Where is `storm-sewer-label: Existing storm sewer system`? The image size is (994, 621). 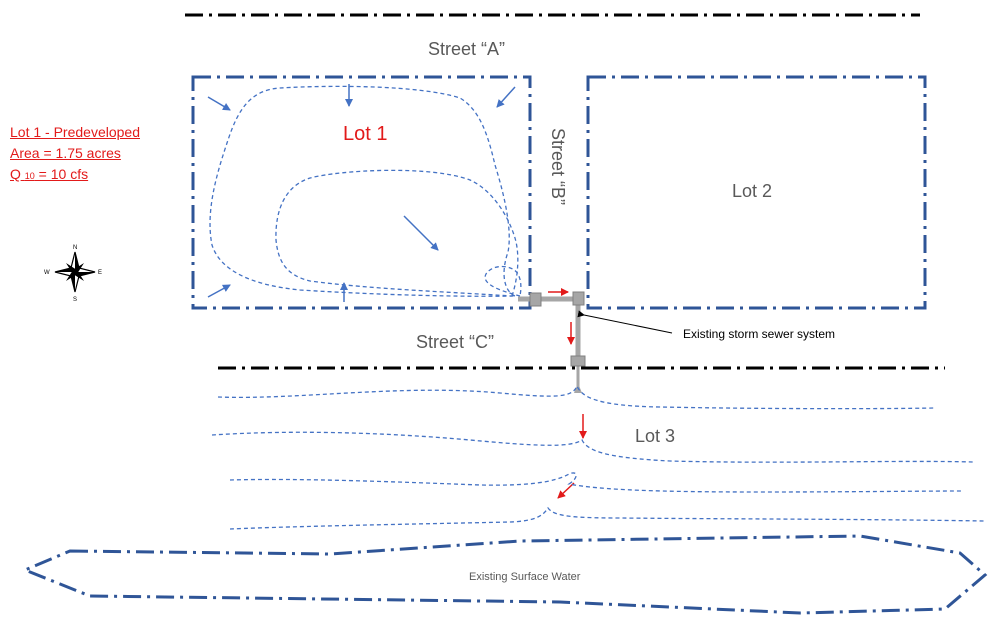 storm-sewer-label: Existing storm sewer system is located at coordinates (759, 334).